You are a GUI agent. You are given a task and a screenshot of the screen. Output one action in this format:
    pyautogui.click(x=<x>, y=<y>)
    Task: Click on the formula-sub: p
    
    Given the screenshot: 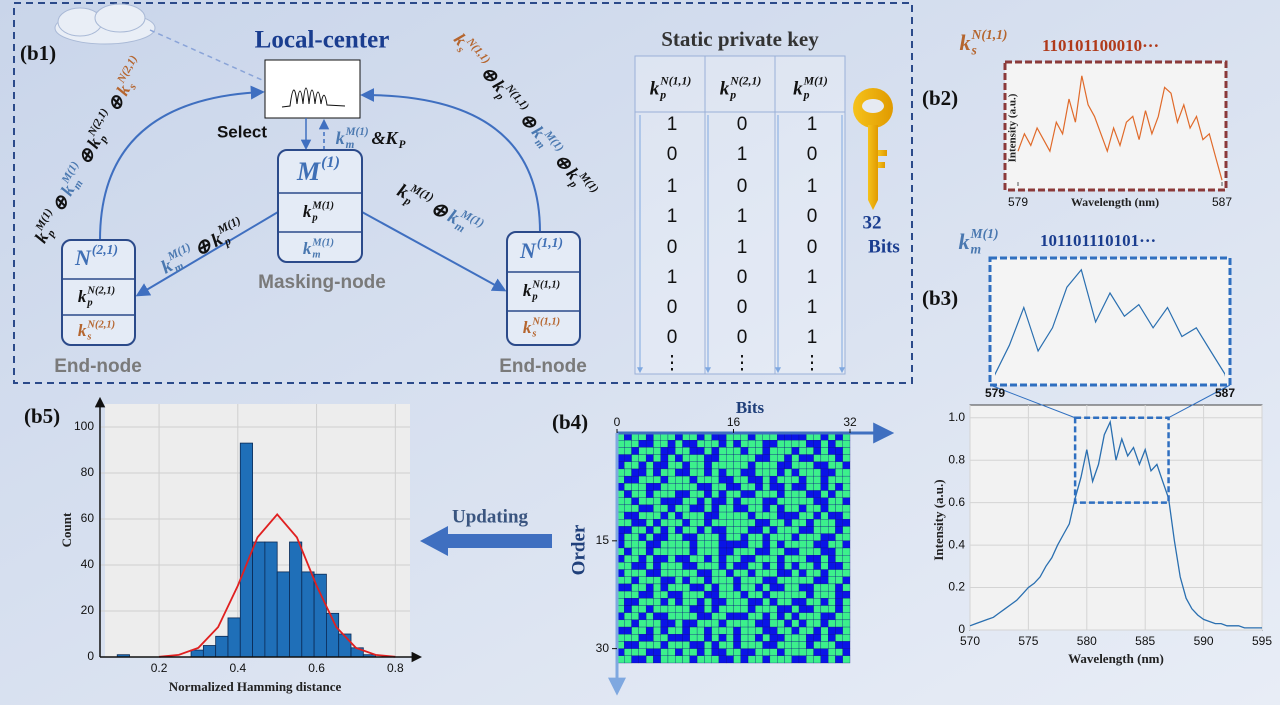 What is the action you would take?
    pyautogui.click(x=732, y=94)
    